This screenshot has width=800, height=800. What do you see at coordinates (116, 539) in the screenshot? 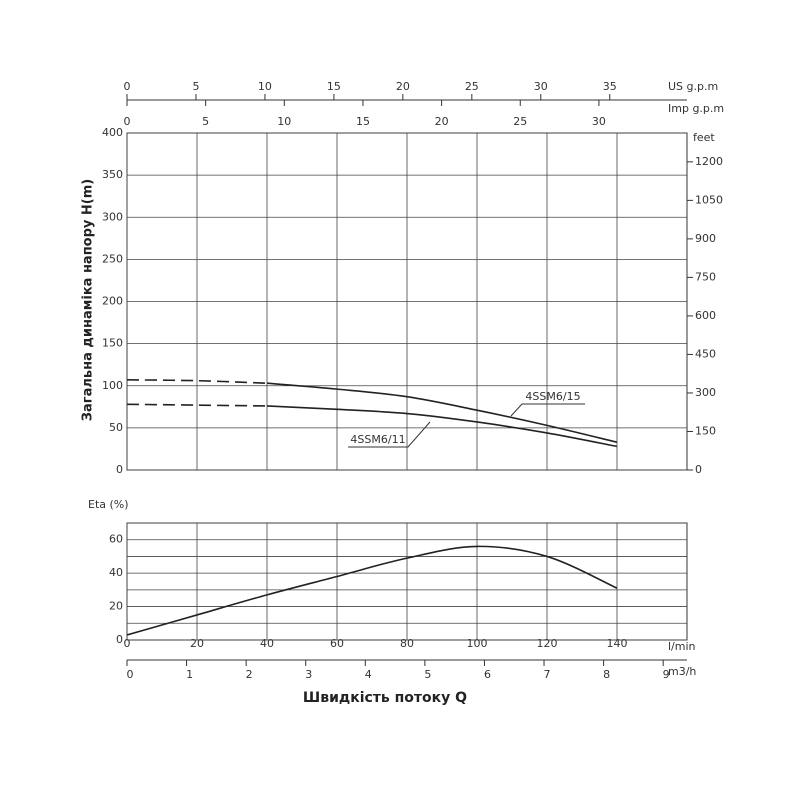
I see `y-tick-label: 60` at bounding box center [116, 539].